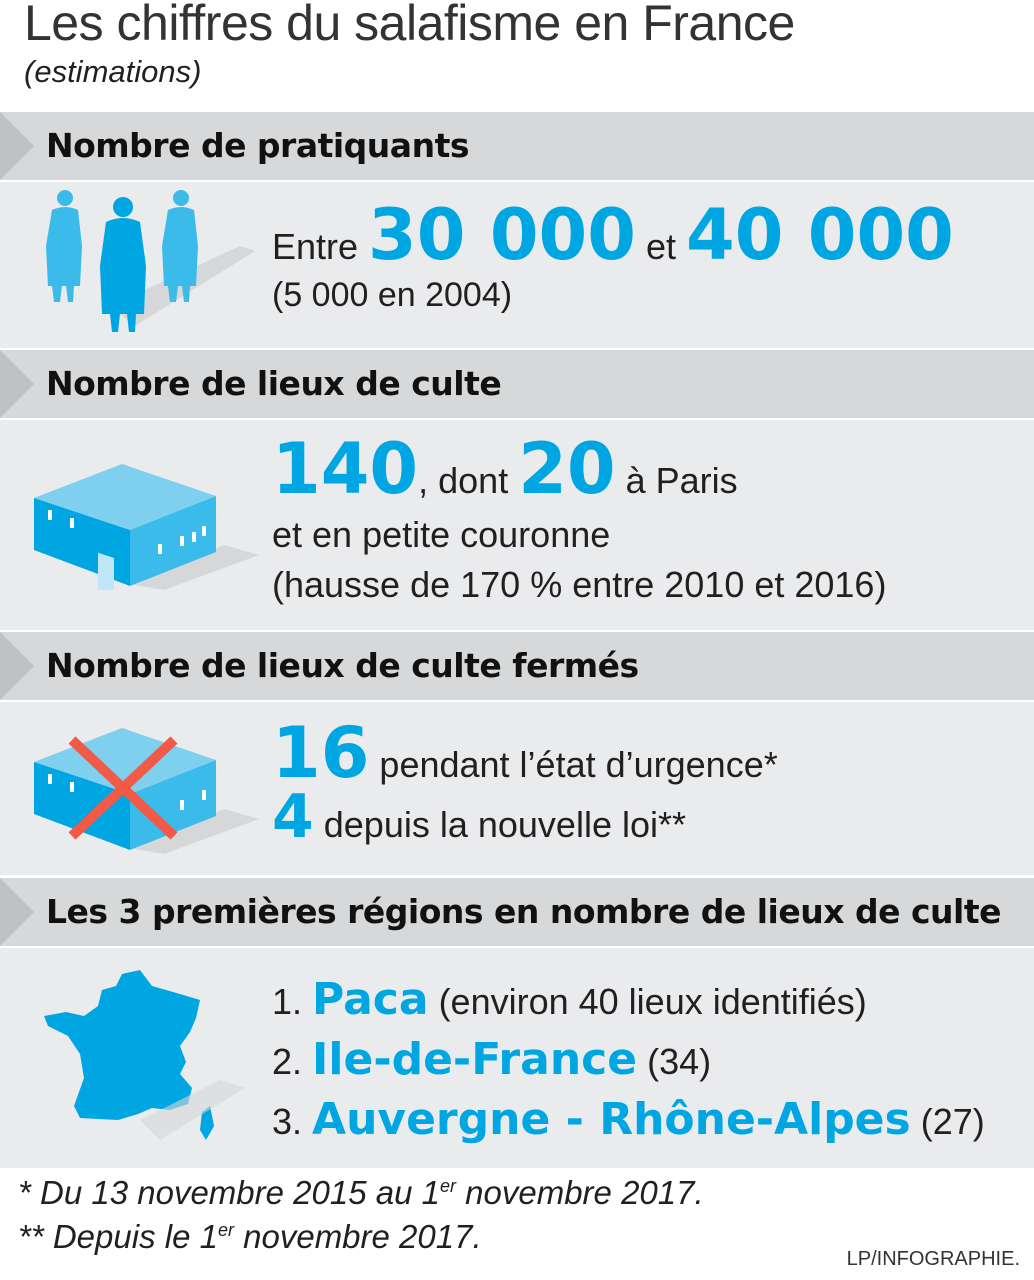 The width and height of the screenshot is (1034, 1280). What do you see at coordinates (500, 824) in the screenshot?
I see `text-law: depuis la nouvelle loi**` at bounding box center [500, 824].